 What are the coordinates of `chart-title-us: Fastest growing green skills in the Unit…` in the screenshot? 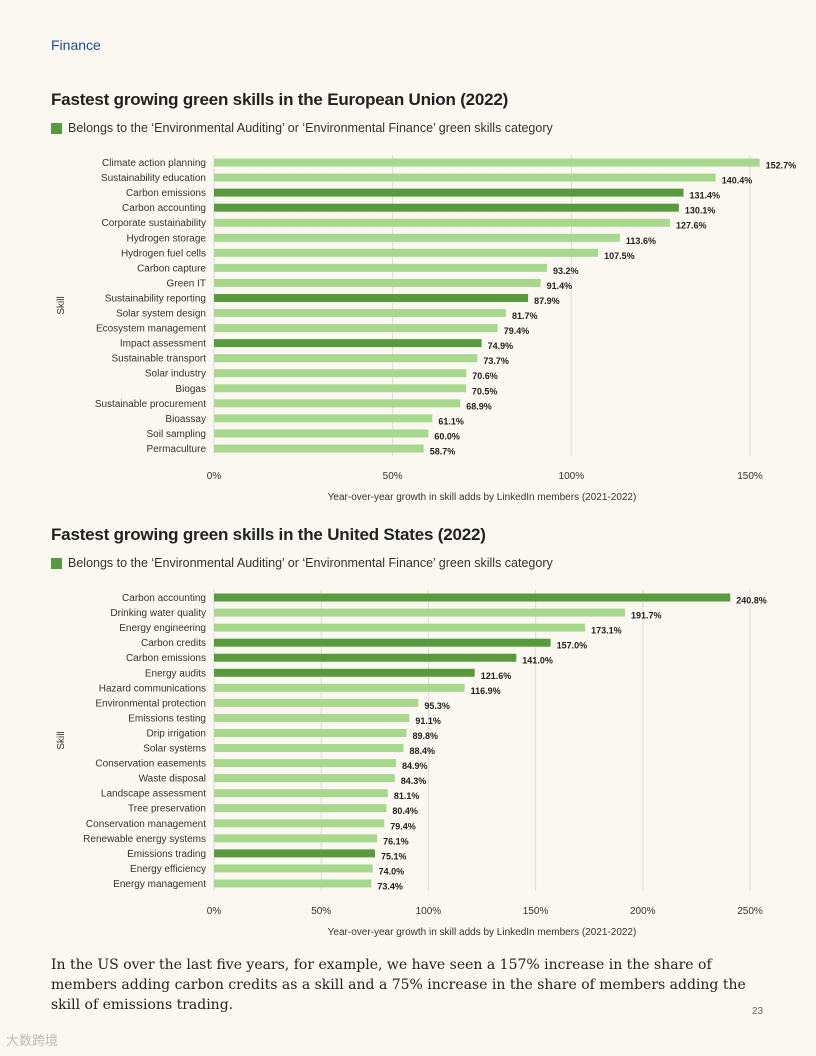 It's located at (268, 534).